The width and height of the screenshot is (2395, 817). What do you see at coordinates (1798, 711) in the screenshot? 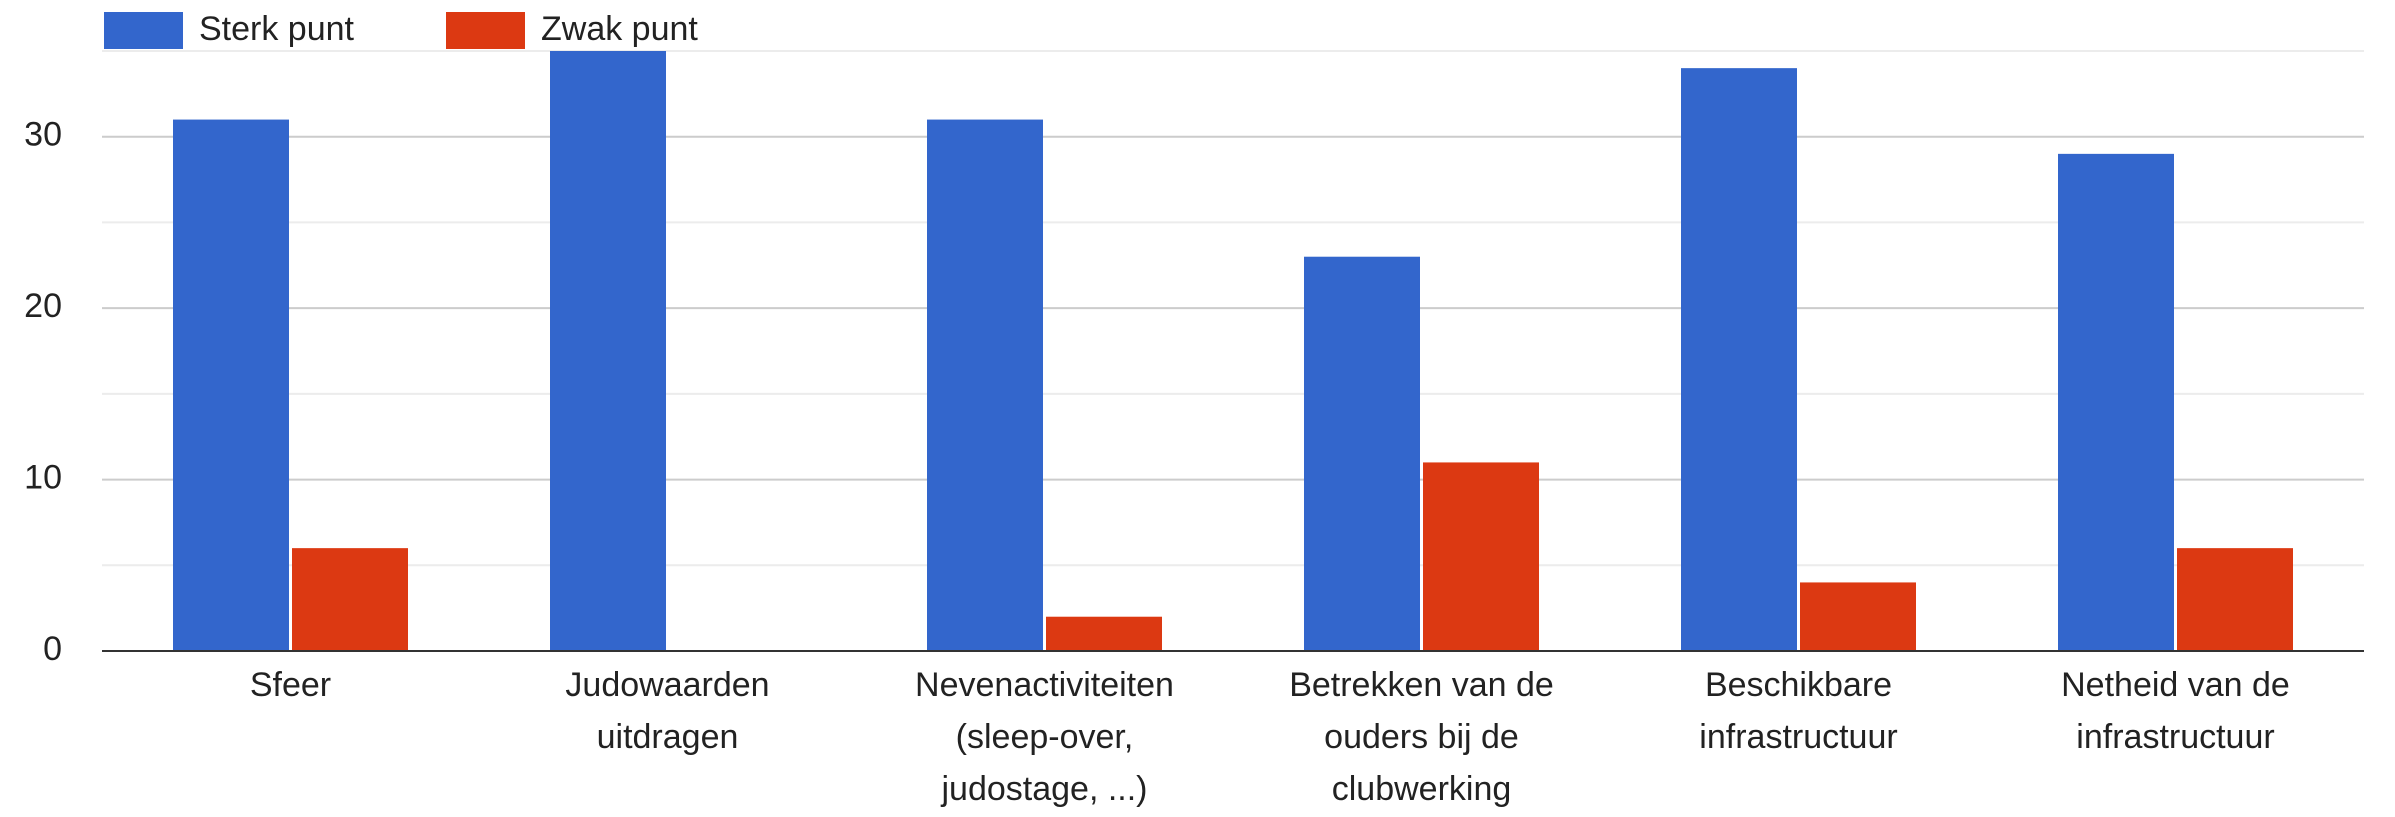
I see `x-tick-label: Beschikbare infrastructuur` at bounding box center [1798, 711].